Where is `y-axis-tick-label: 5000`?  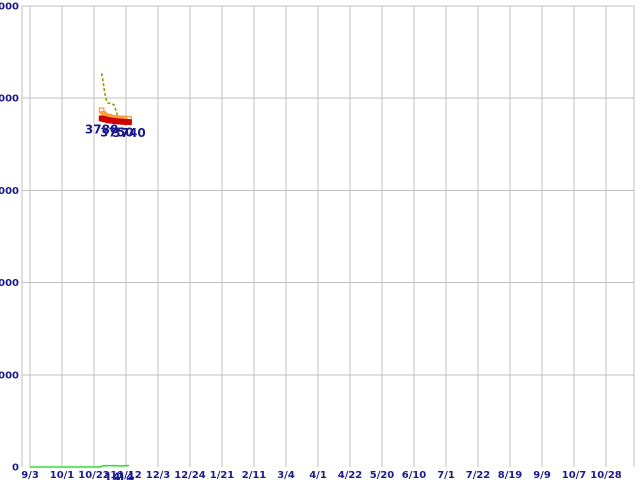
y-axis-tick-label: 5000 is located at coordinates (9, 7).